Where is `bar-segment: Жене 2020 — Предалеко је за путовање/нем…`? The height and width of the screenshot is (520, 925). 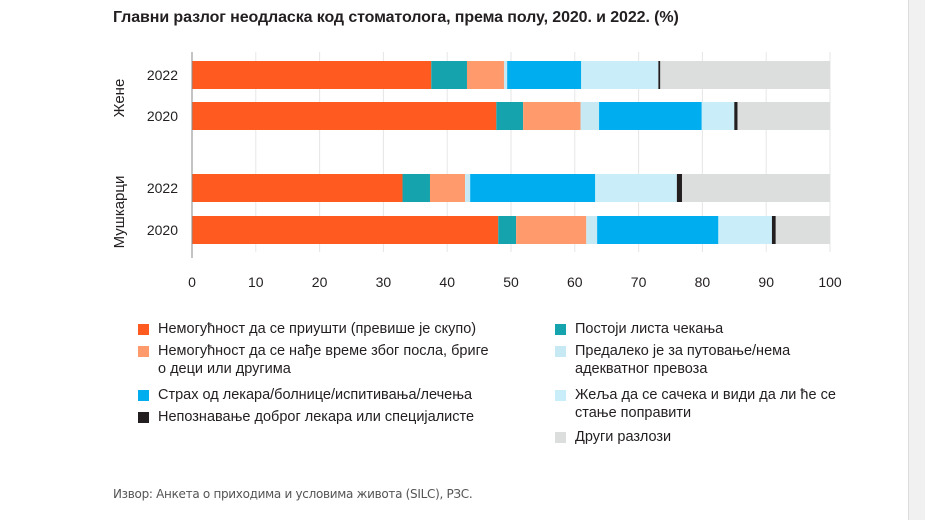 bar-segment: Жене 2020 — Предалеко је за путовање/нем… is located at coordinates (590, 116).